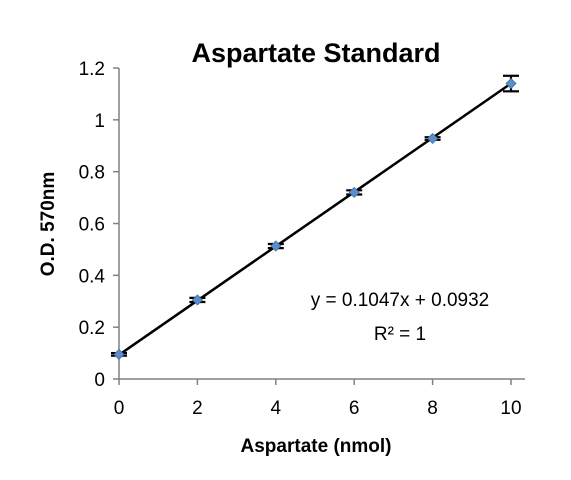 Image resolution: width=571 pixels, height=480 pixels. What do you see at coordinates (92, 173) in the screenshot?
I see `y-tick-label: 0.8` at bounding box center [92, 173].